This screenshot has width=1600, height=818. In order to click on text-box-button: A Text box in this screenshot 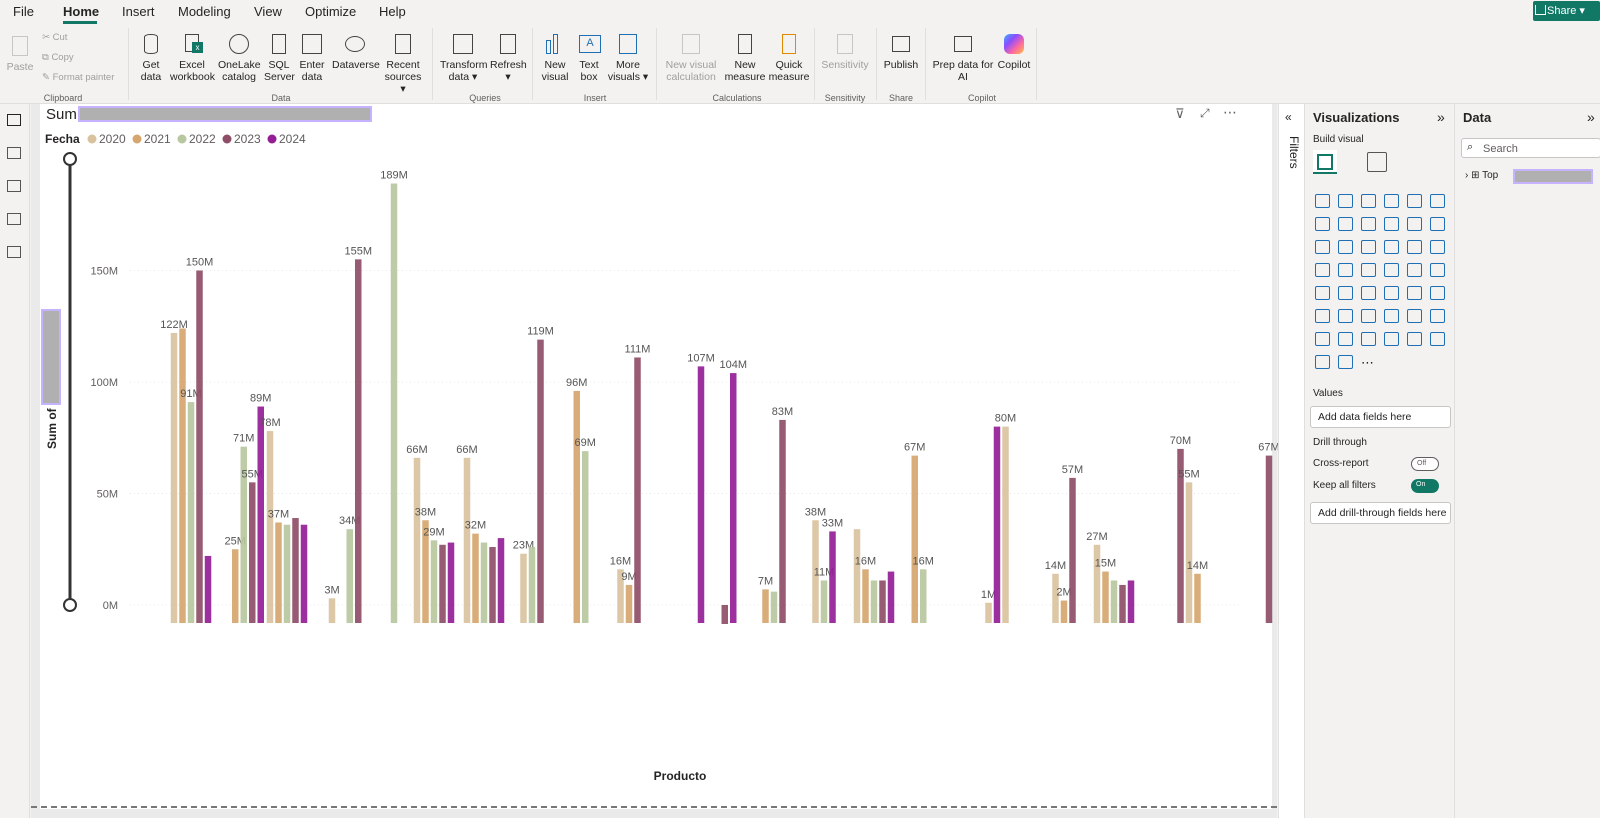, I will do `click(589, 57)`.